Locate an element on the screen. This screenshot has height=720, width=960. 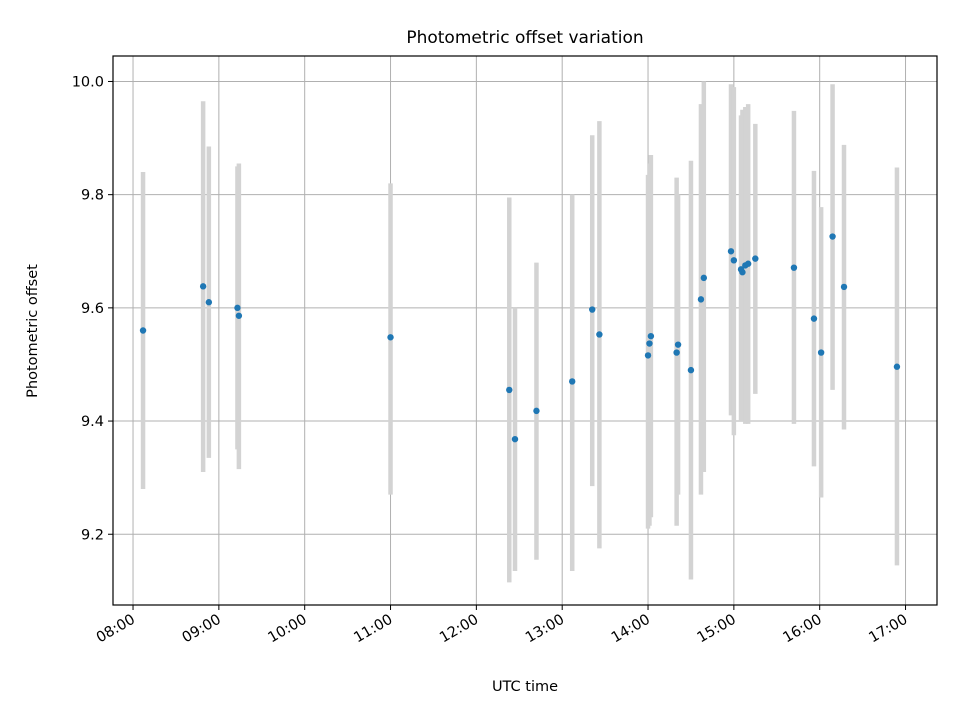
y-tick-label: 9.2 is located at coordinates (92, 535).